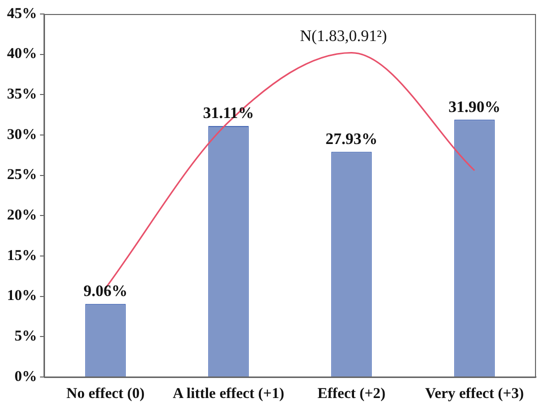  I want to click on y-tick-label: 30%, so click(22, 134).